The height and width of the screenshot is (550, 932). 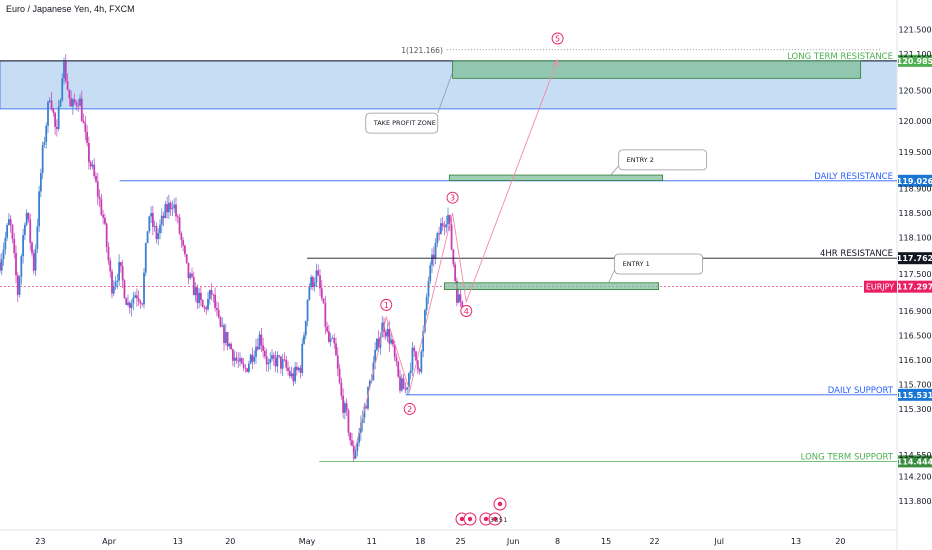 I want to click on level-label: DAILY RESISTANCE, so click(x=853, y=177).